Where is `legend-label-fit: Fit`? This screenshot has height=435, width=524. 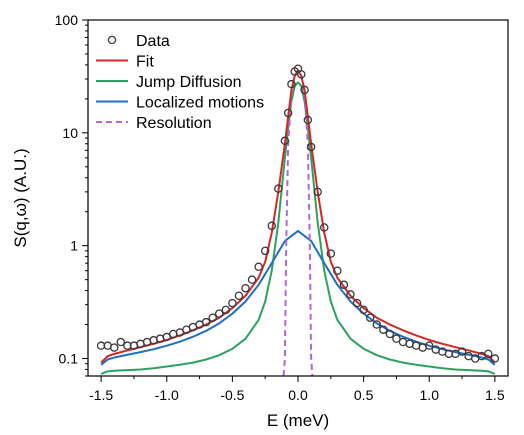
legend-label-fit: Fit is located at coordinates (145, 62).